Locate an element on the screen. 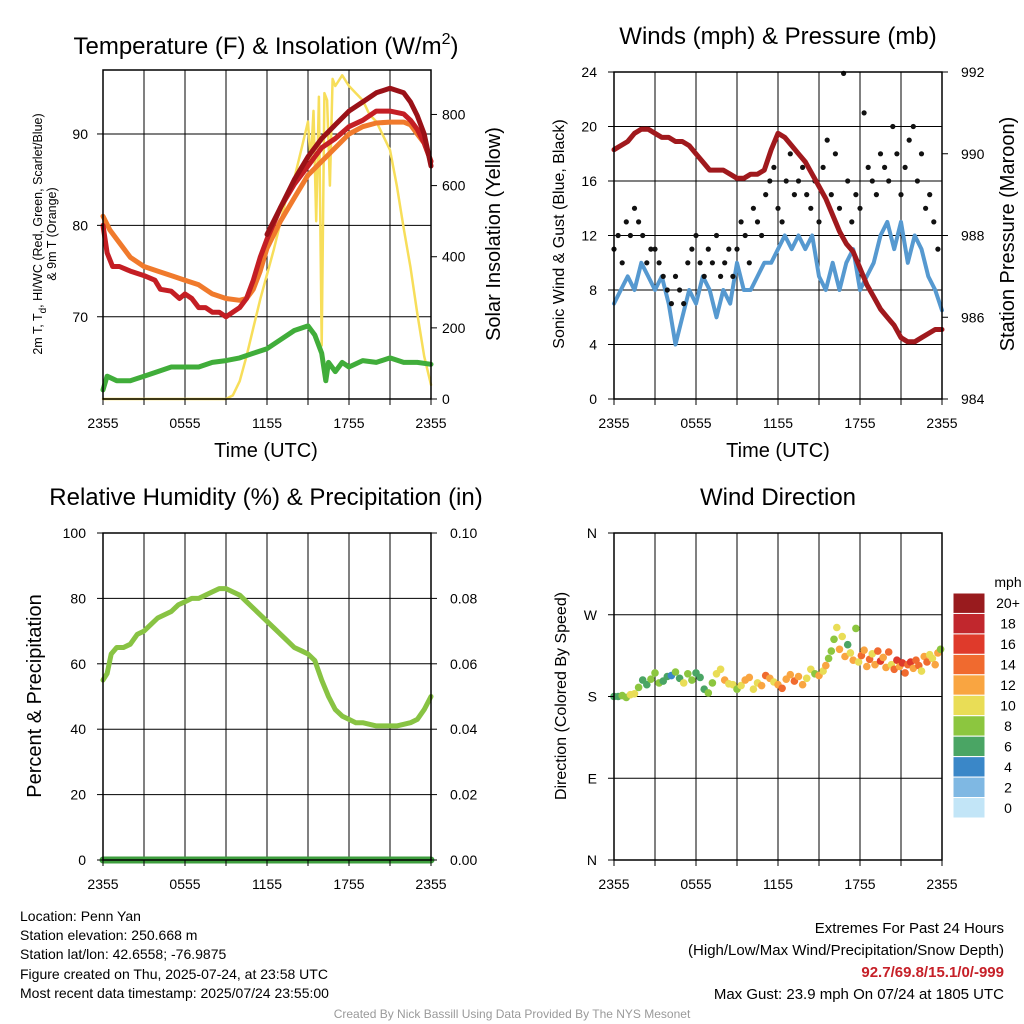 The width and height of the screenshot is (1024, 1024). y-tick-label-direction: N is located at coordinates (592, 860).